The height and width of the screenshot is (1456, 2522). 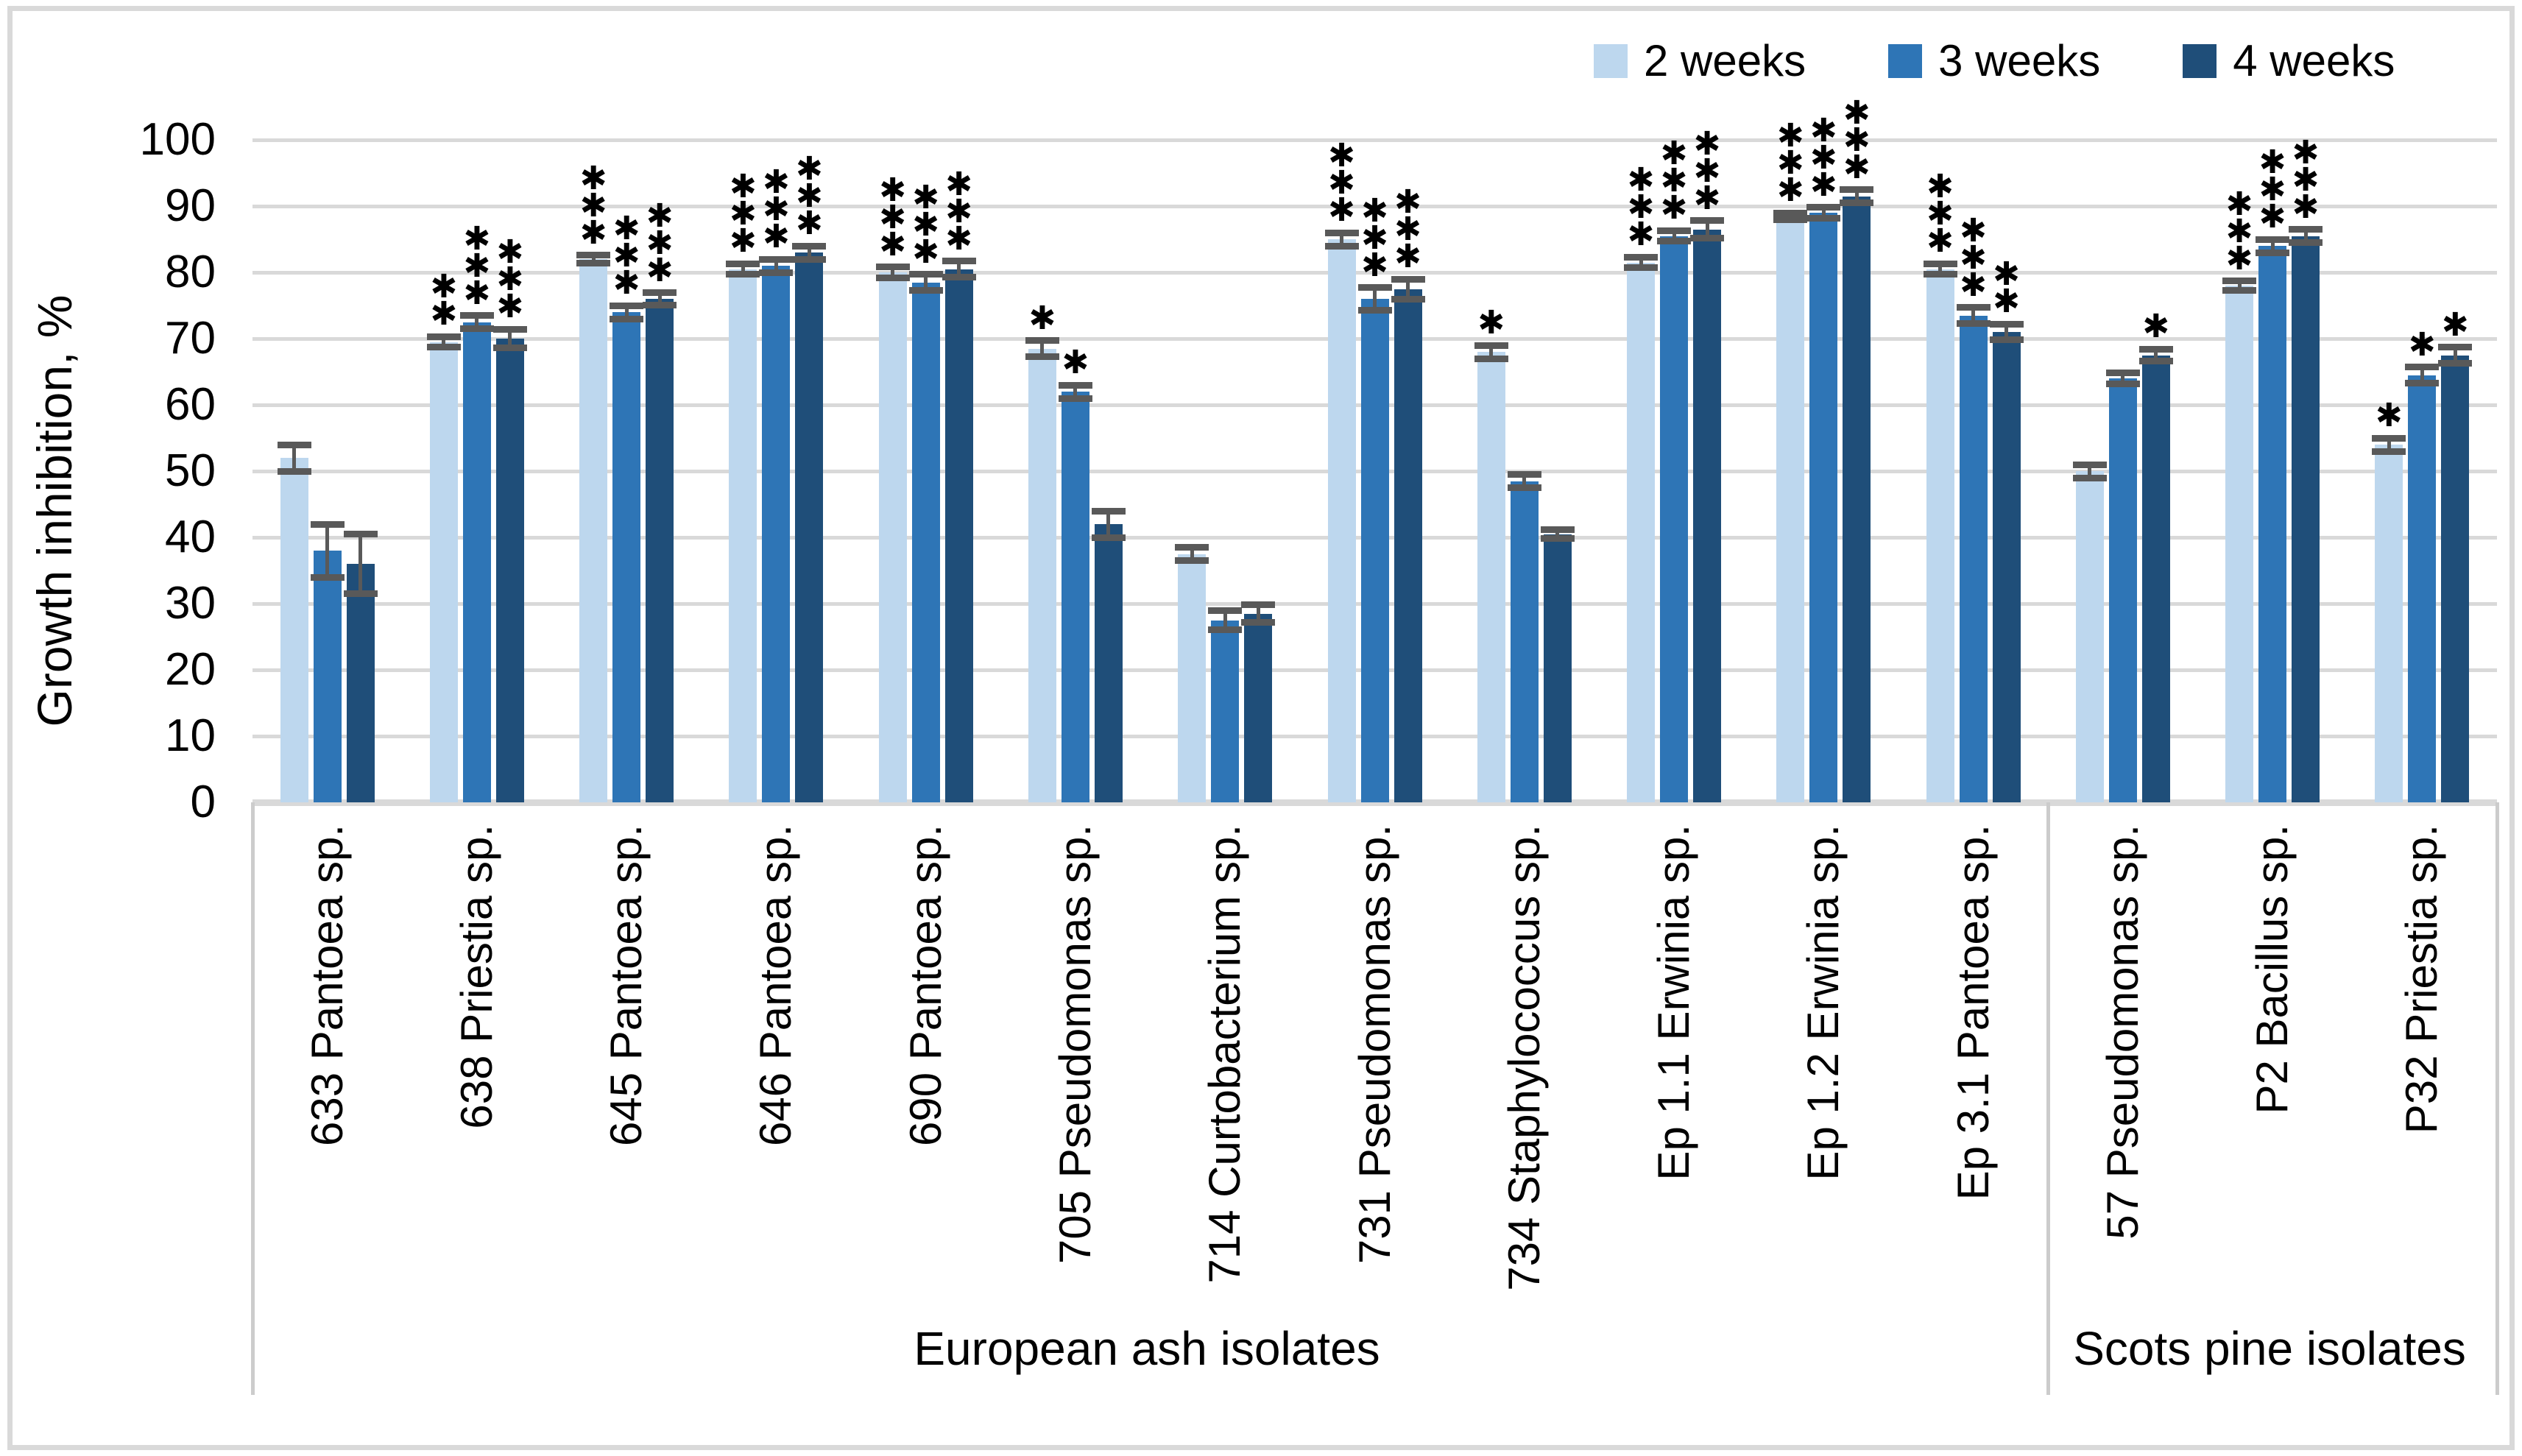 I want to click on category-label: Ep 1.1 Erwinia sp., so click(x=1674, y=1002).